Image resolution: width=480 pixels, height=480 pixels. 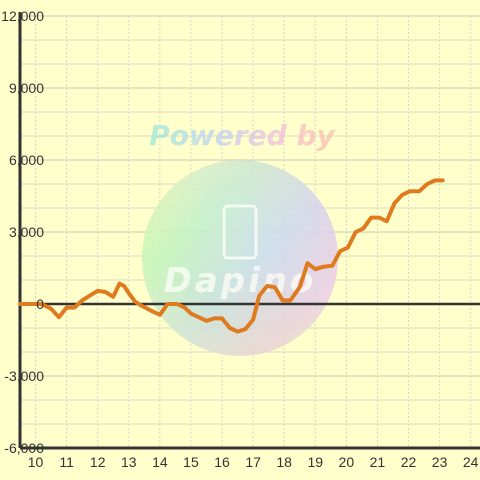 What do you see at coordinates (129, 462) in the screenshot?
I see `x-tick-label: 13` at bounding box center [129, 462].